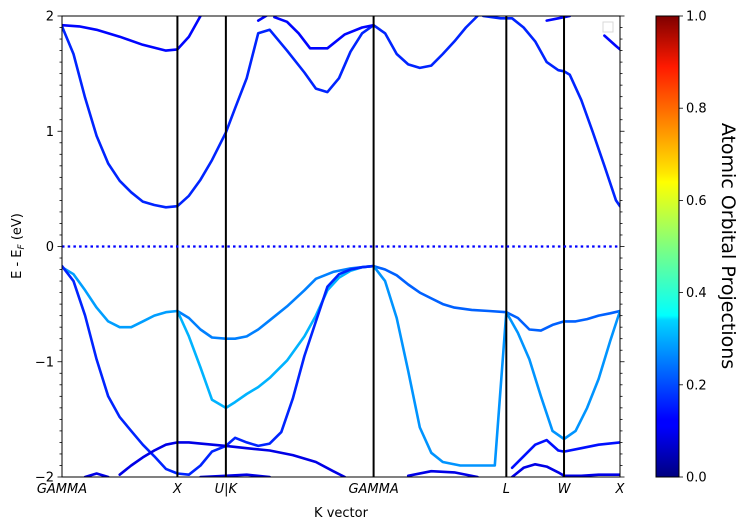 This screenshot has width=747, height=529. Describe the element at coordinates (696, 385) in the screenshot. I see `colorbar-tick-label: 0.2` at that location.